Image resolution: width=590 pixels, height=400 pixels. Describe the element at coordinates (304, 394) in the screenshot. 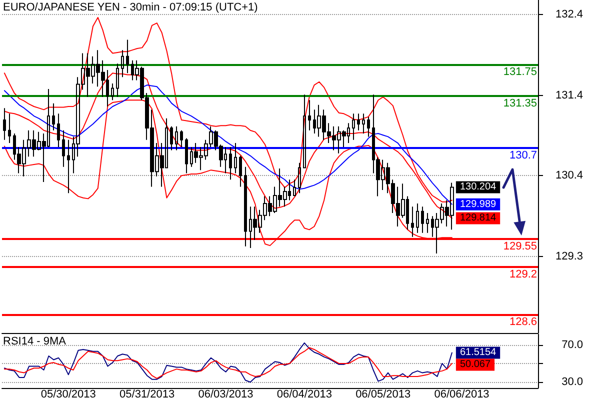

I see `x-tick-label: 06/04/2013` at that location.